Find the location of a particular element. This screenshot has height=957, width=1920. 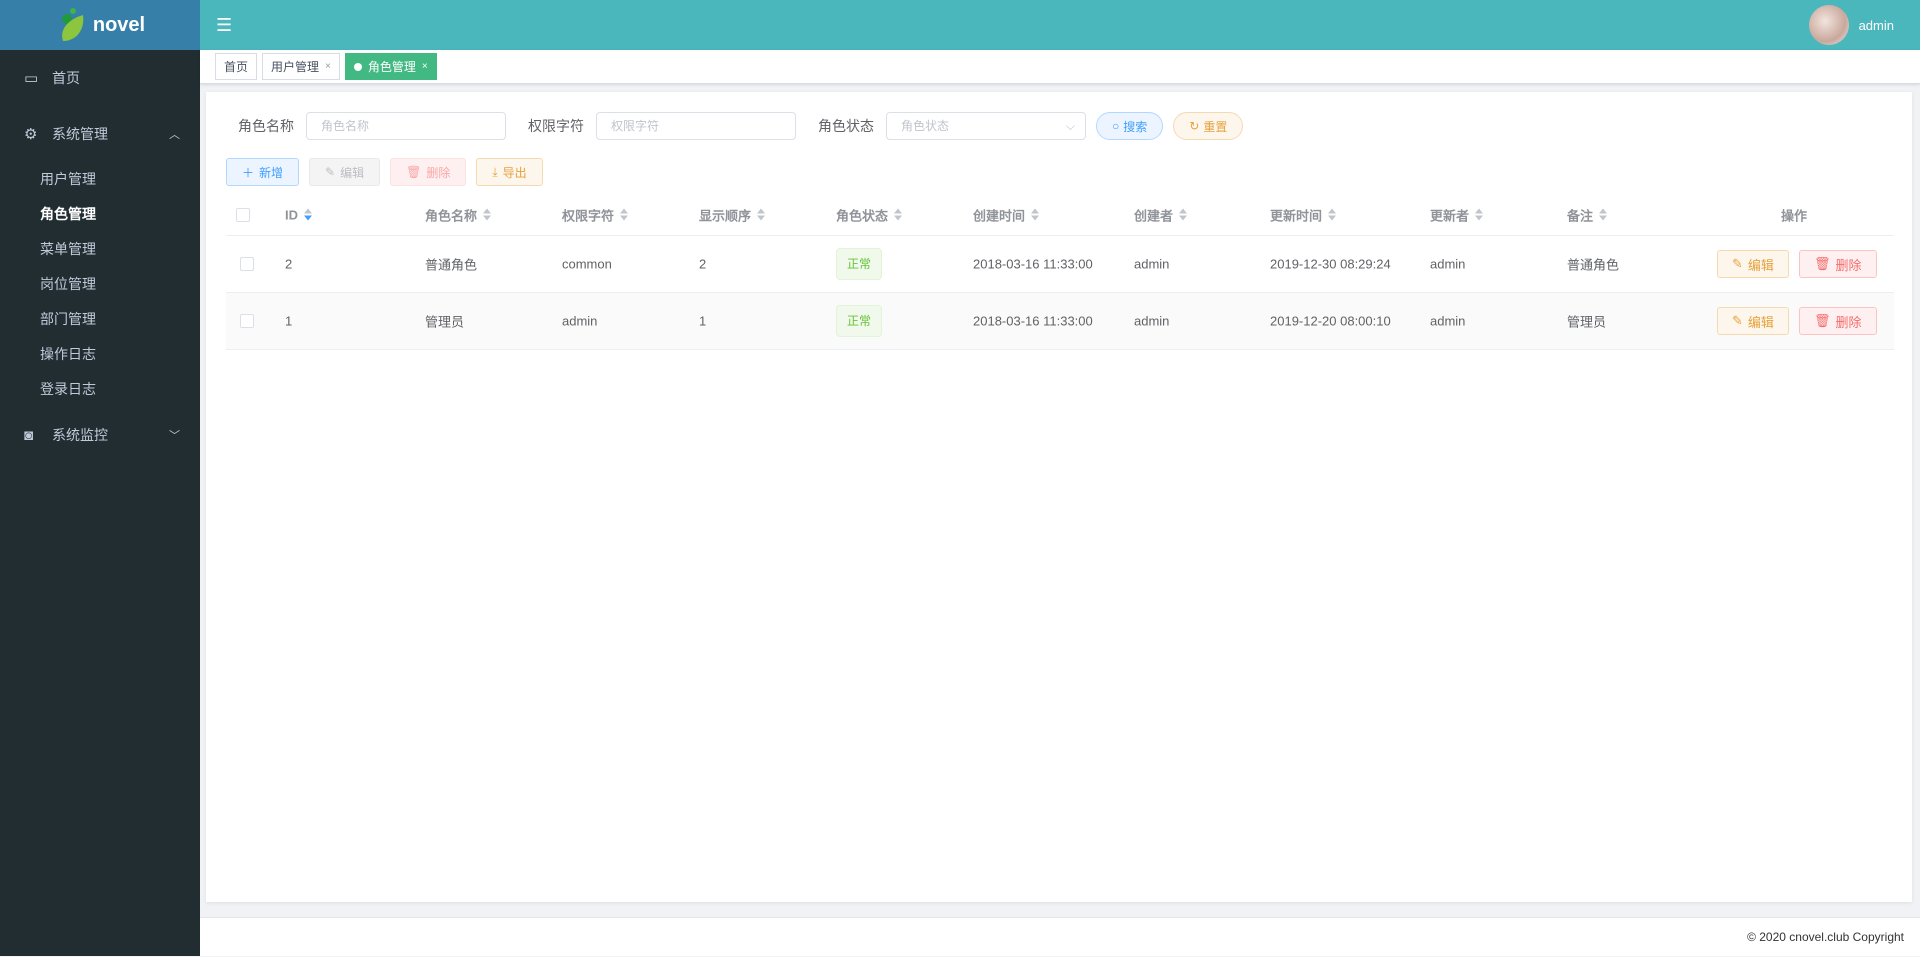

sidebar-item-users: 用户管理 is located at coordinates (68, 179).